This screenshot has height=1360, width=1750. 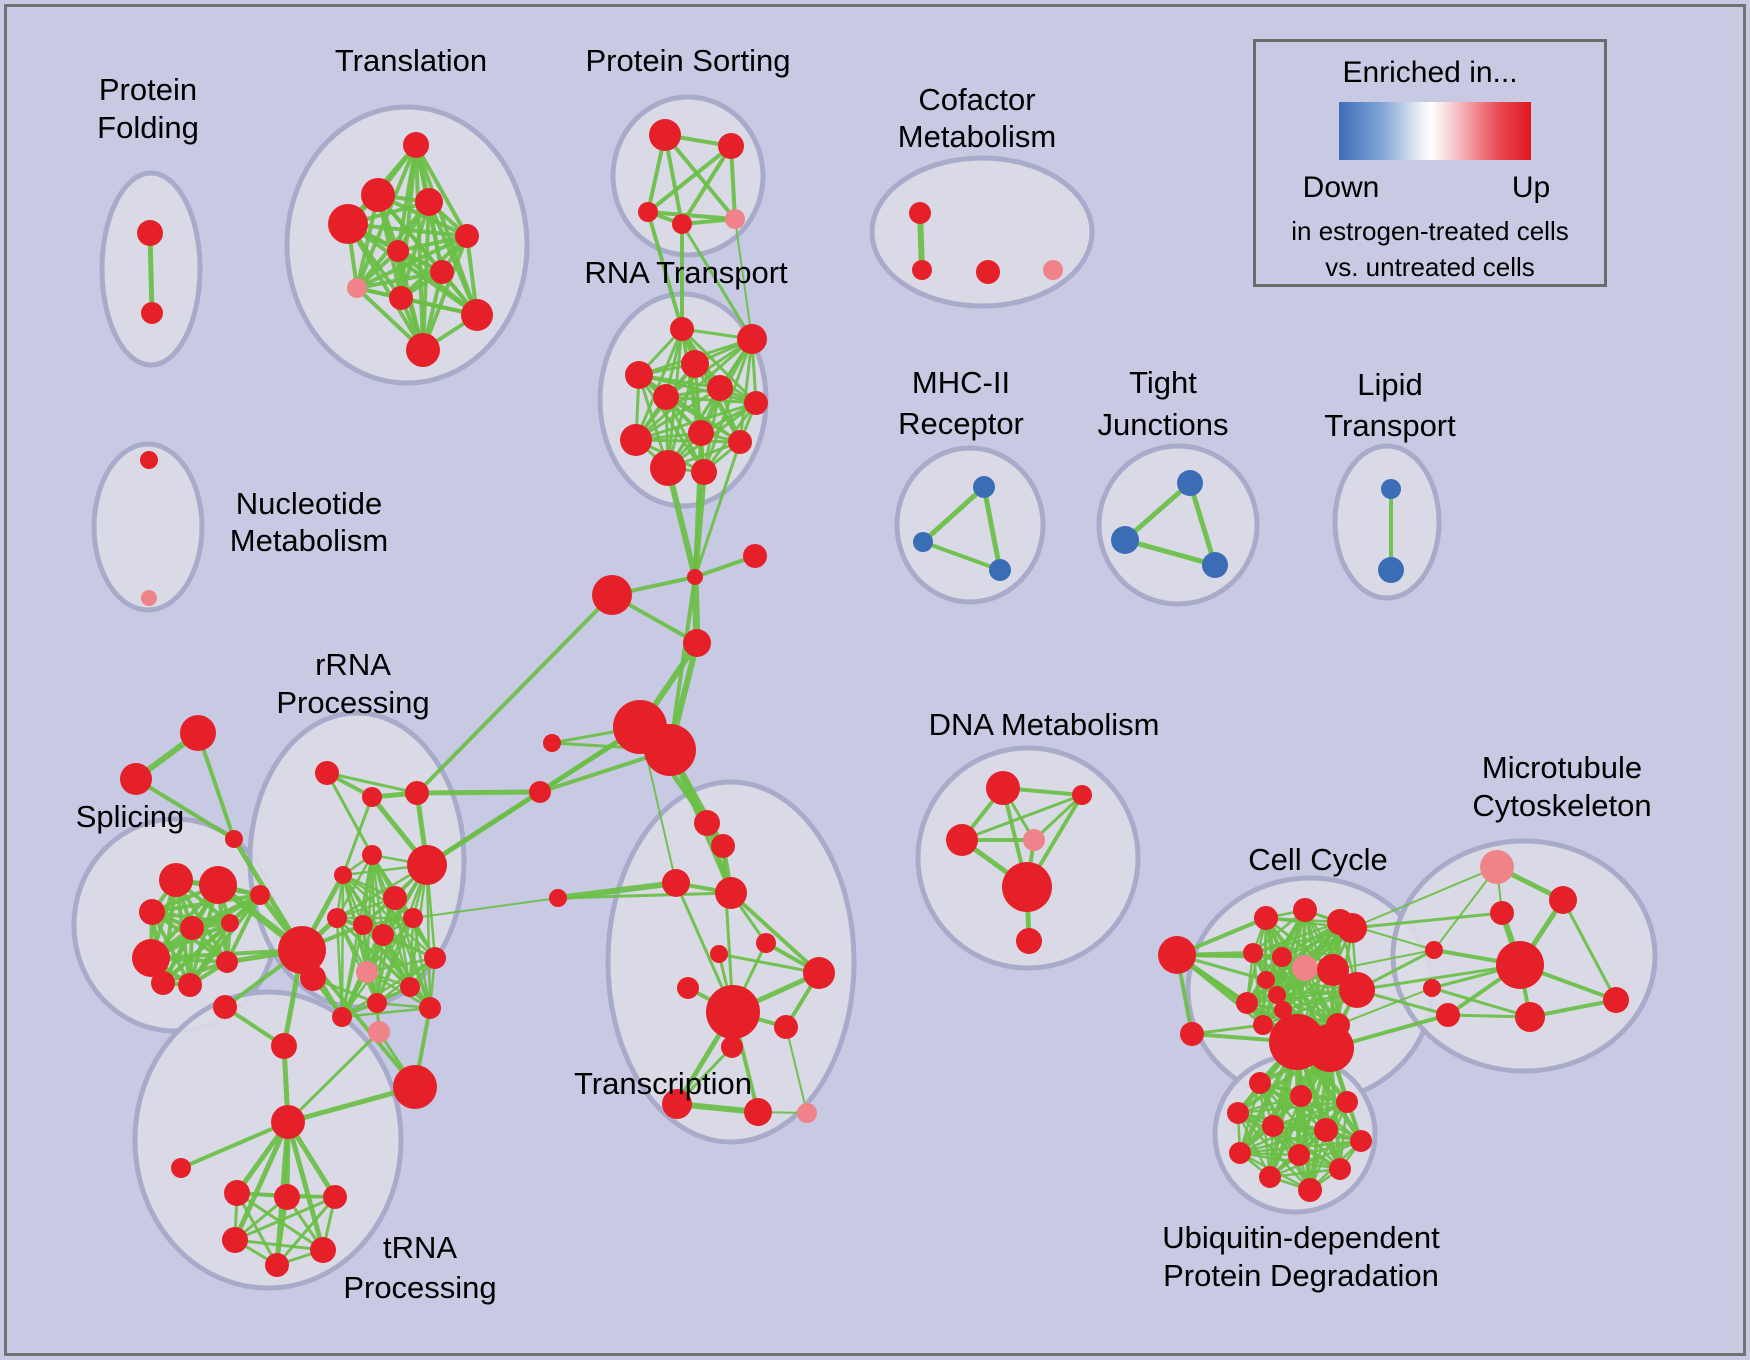 I want to click on node-ub4, so click(x=1238, y=1113).